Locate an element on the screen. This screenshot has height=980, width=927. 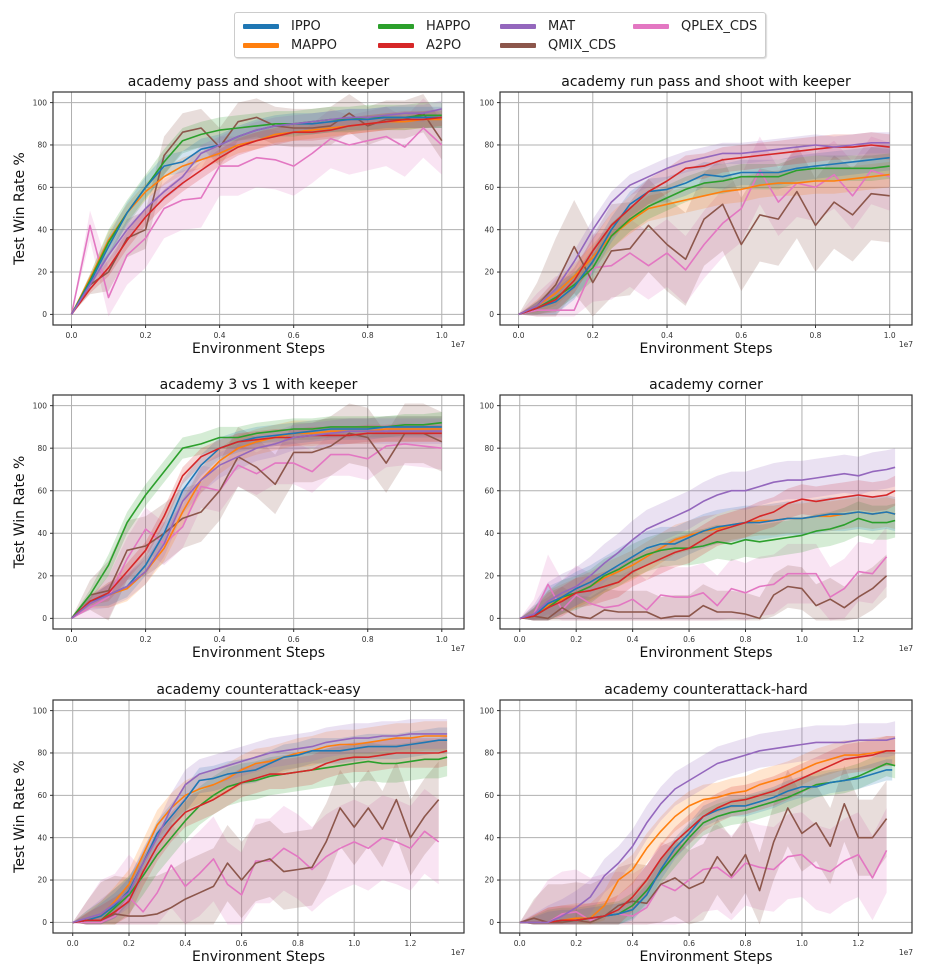
y-tick-label: 0 is located at coordinates (44, 314).